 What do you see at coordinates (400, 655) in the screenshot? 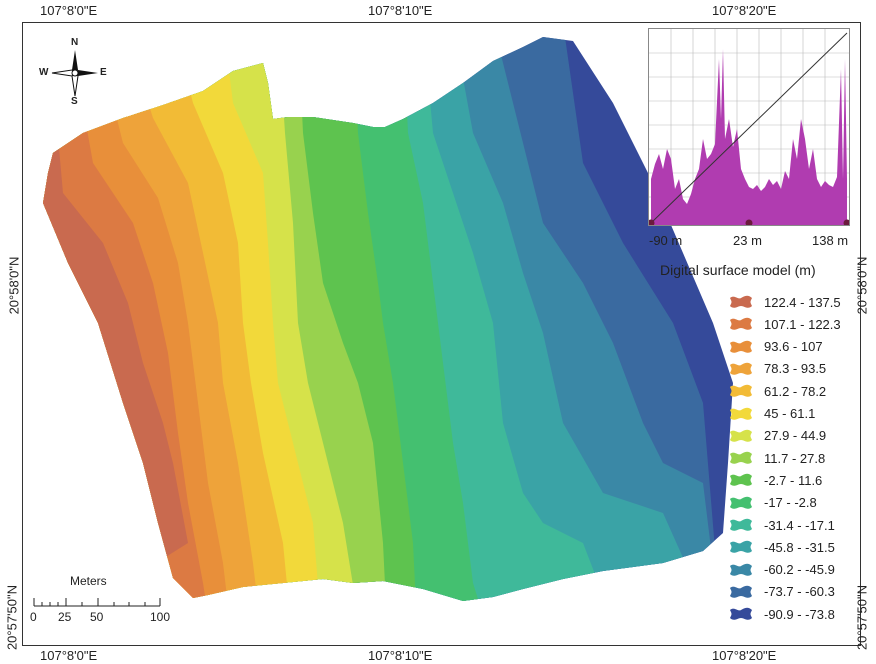
I see `bottom-tick-2: 107°8'10"E` at bounding box center [400, 655].